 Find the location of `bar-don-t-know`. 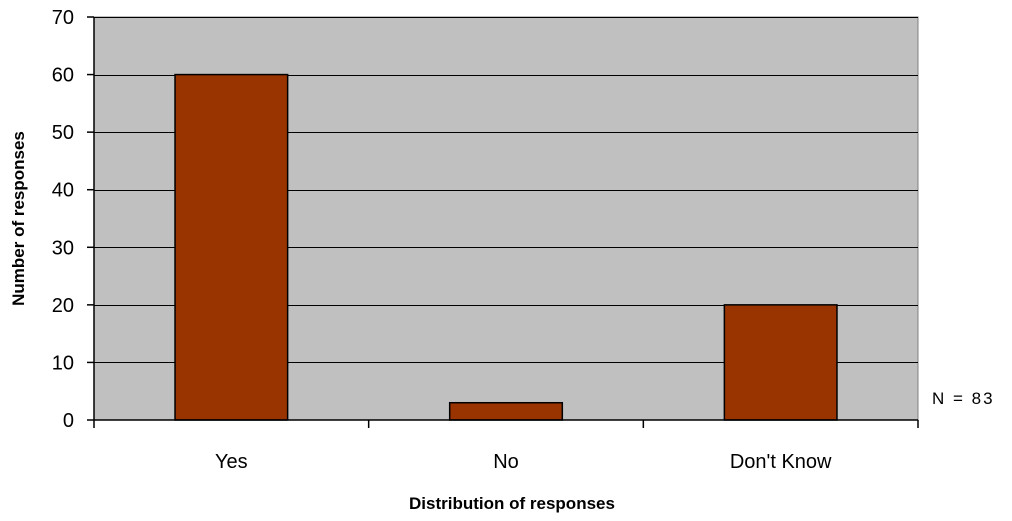

bar-don-t-know is located at coordinates (780, 362).